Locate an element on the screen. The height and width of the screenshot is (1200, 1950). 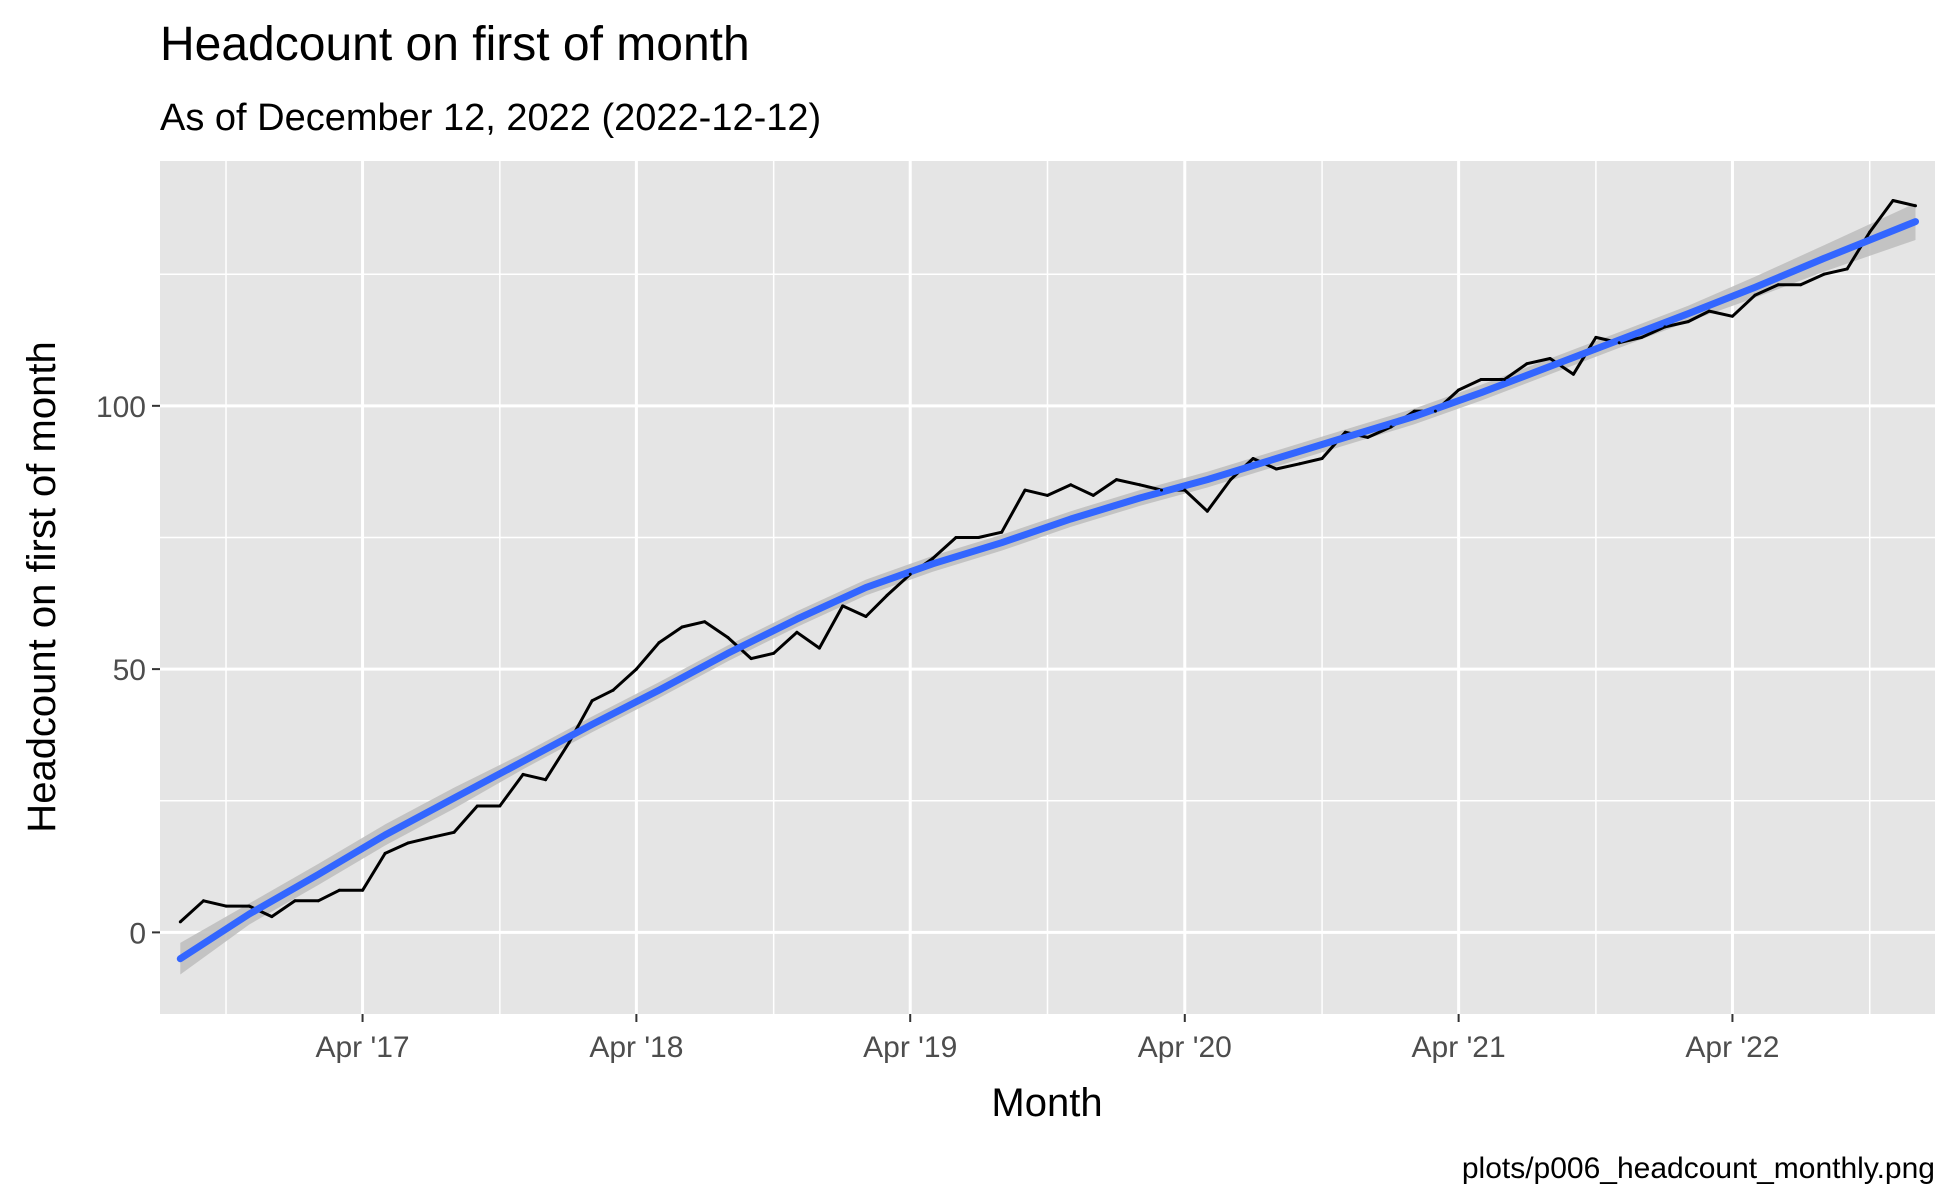
y-tick-label: 50 is located at coordinates (129, 670).